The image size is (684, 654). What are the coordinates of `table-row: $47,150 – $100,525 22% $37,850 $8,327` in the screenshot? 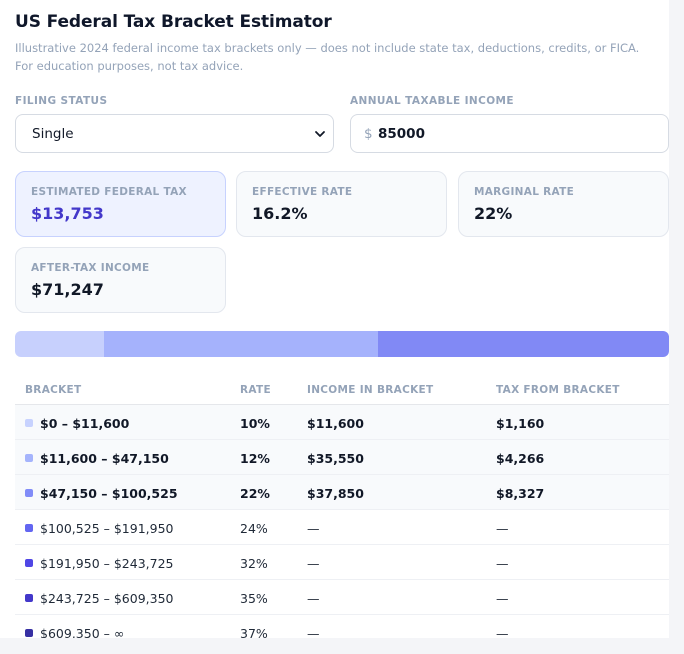 It's located at (342, 492).